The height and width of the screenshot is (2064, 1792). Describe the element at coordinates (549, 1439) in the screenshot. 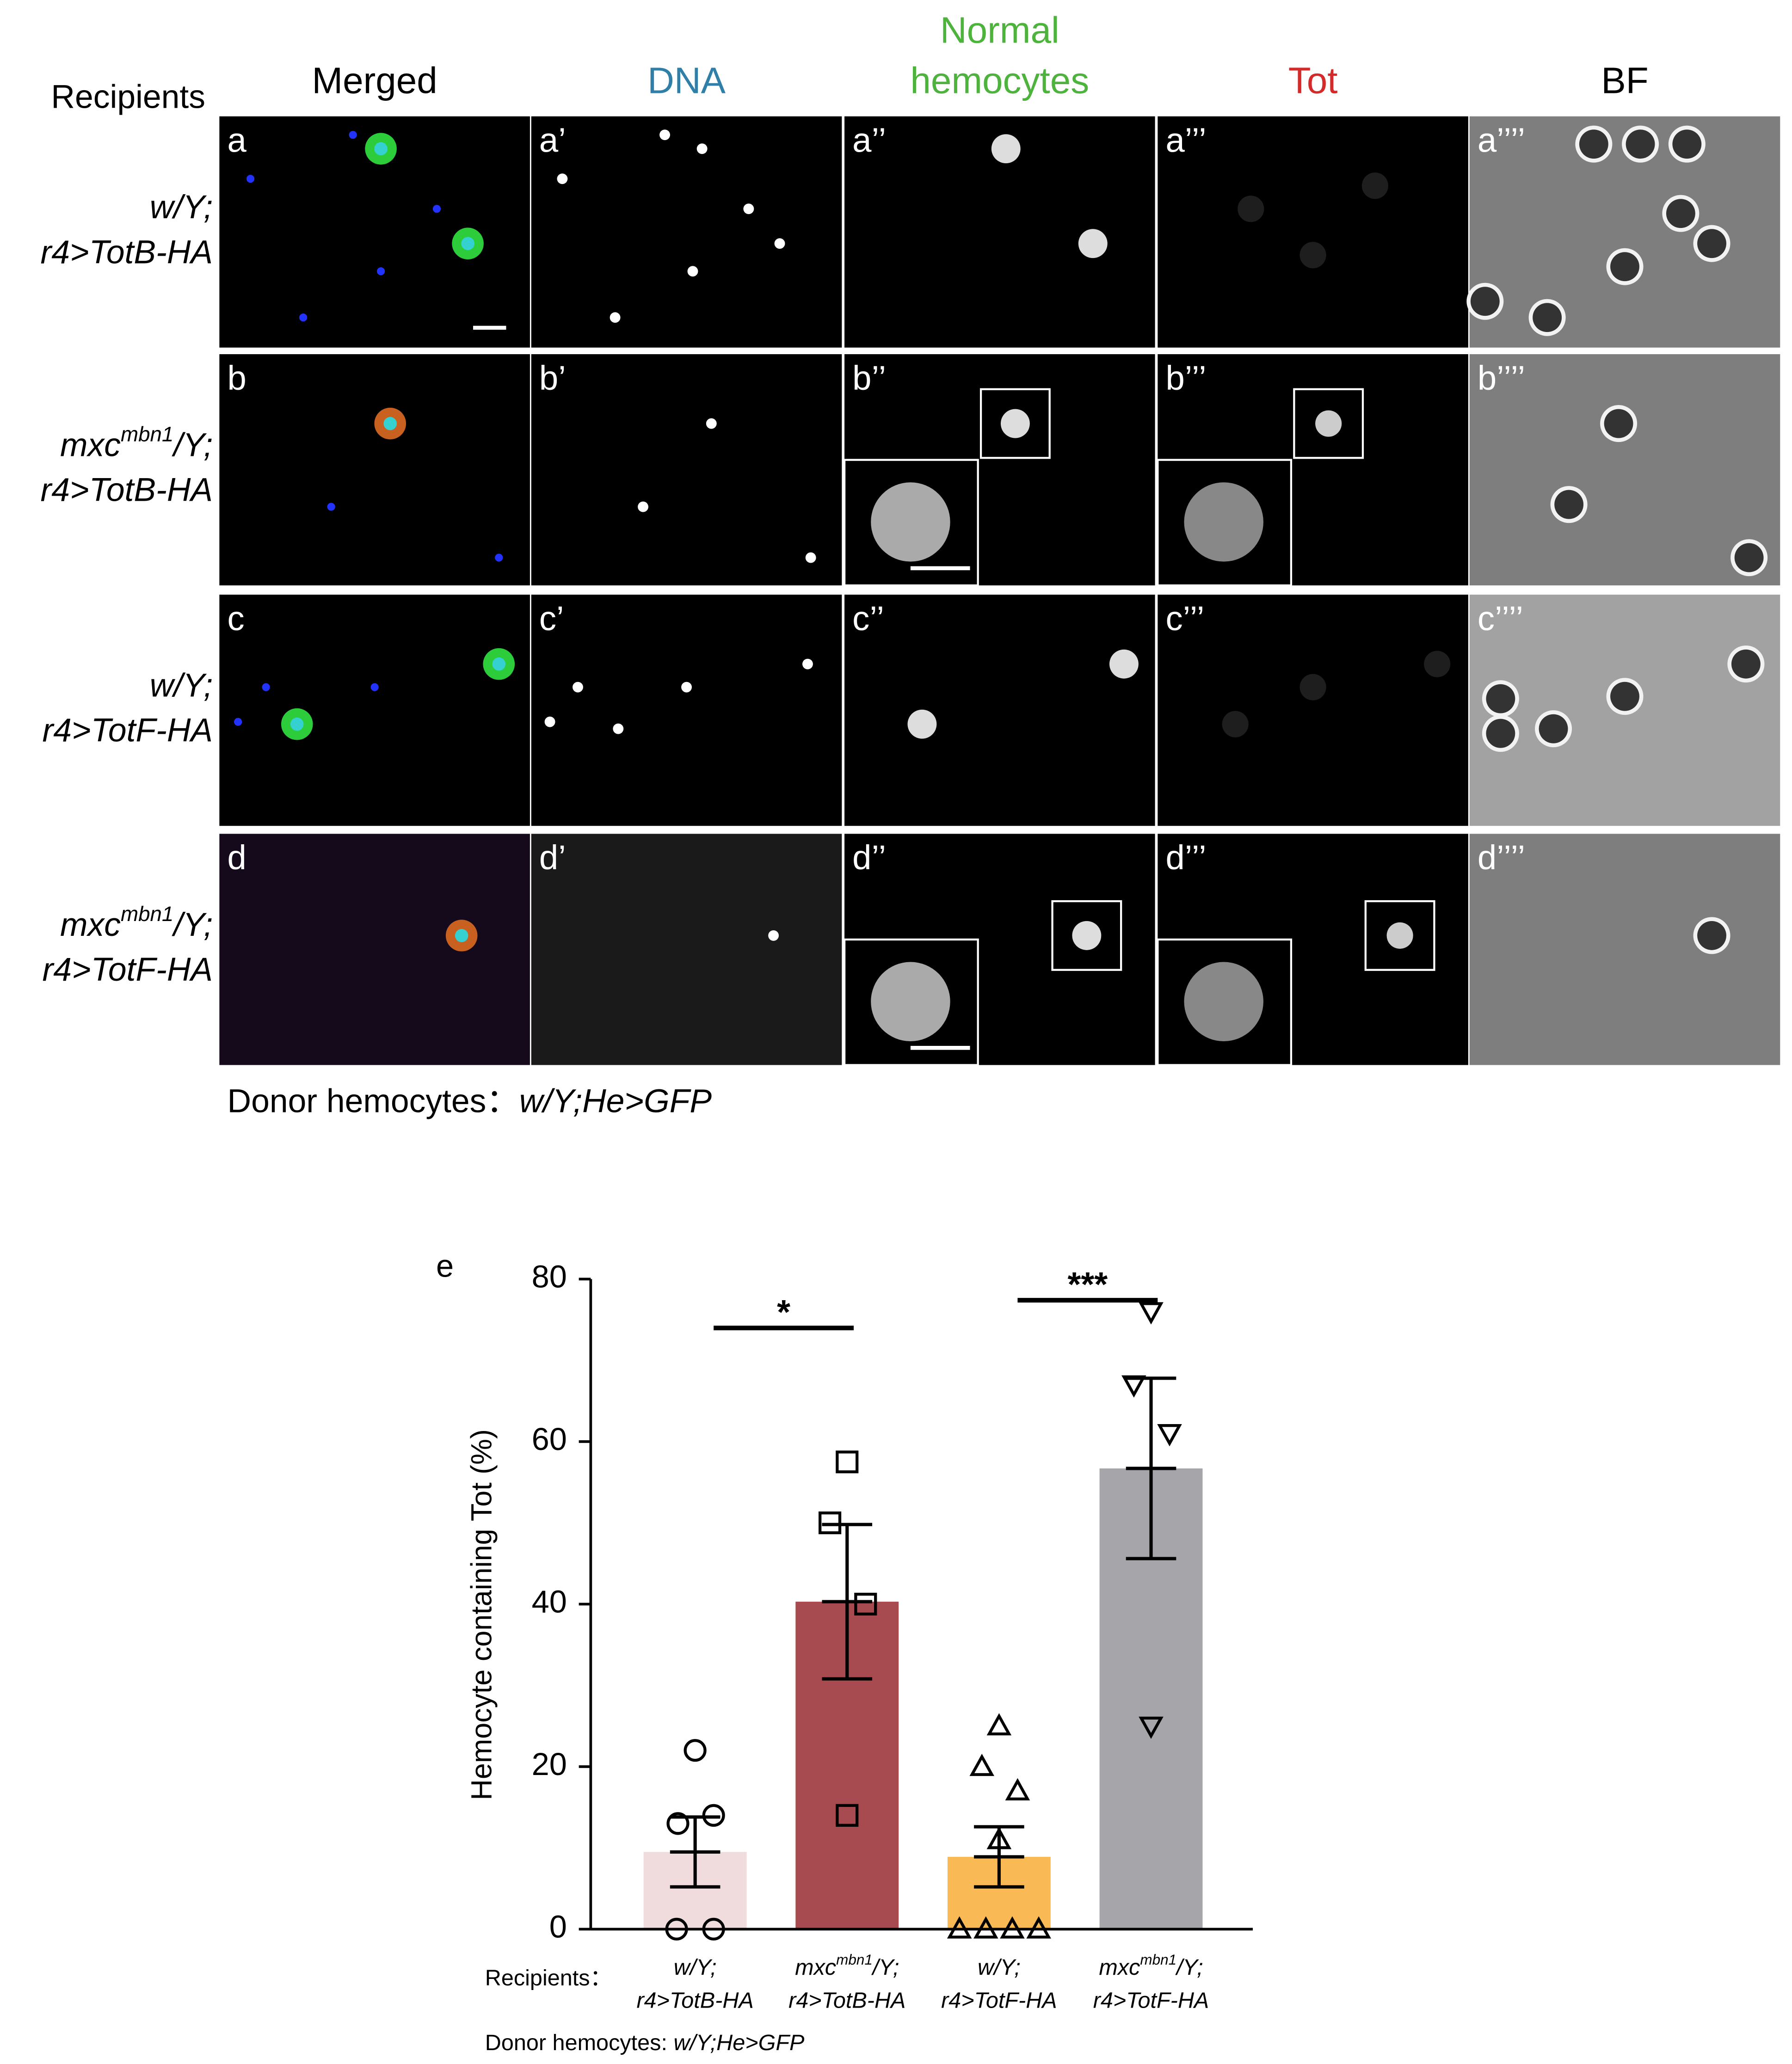

I see `y-tick-label: 60` at that location.